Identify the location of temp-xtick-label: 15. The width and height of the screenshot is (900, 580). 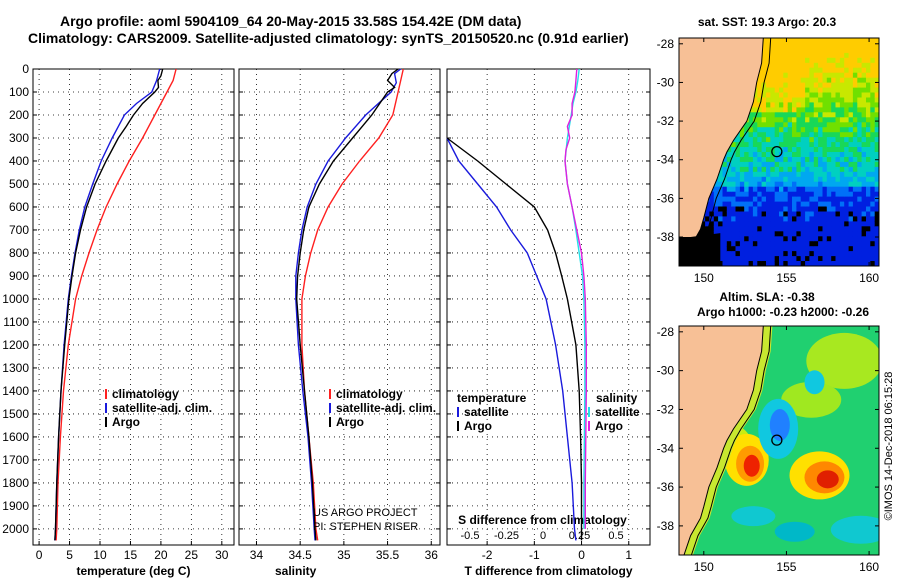
(131, 555).